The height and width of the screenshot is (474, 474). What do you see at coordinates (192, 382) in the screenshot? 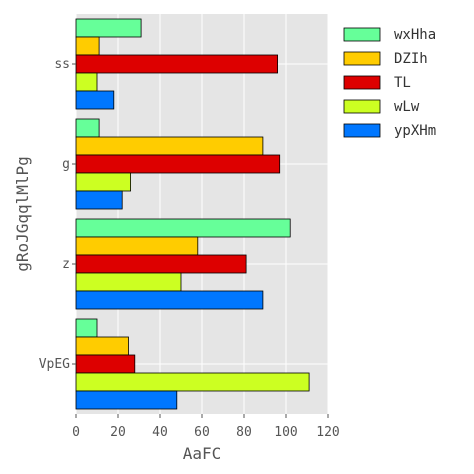
I see `bar-wLw-VpEG` at bounding box center [192, 382].